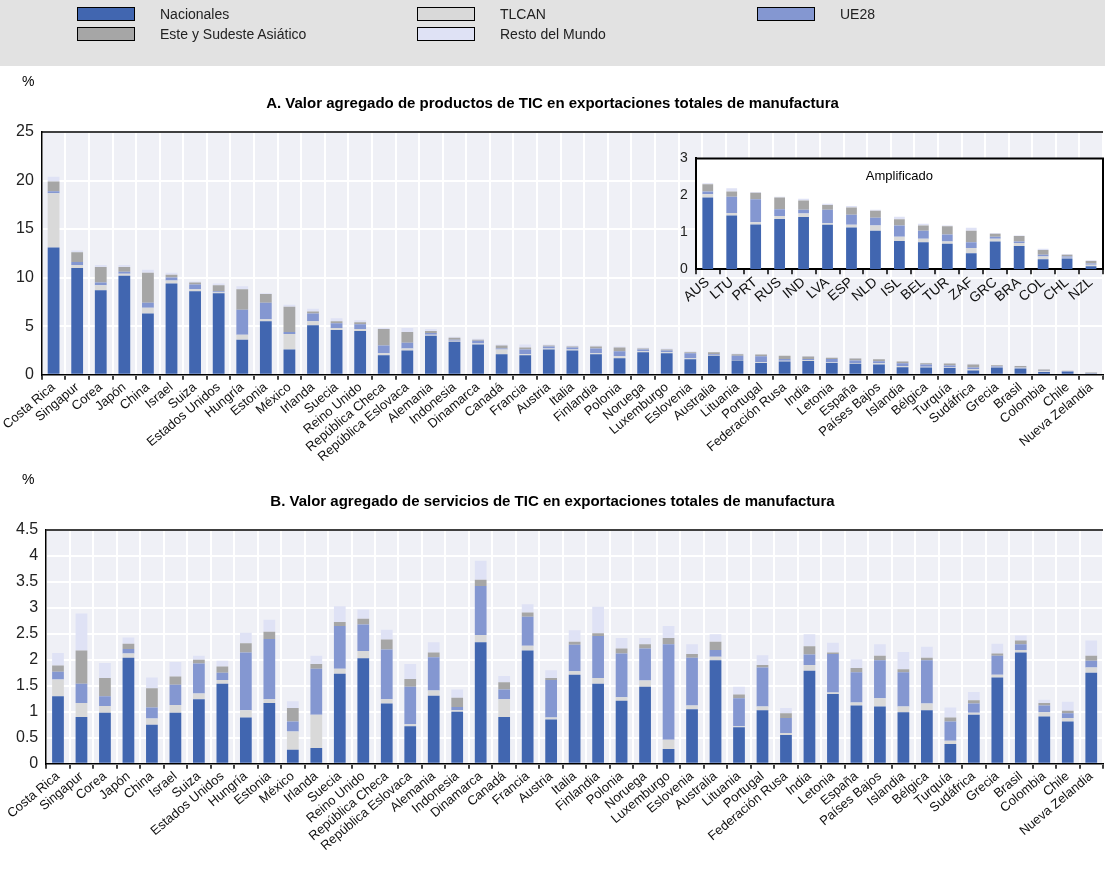 This screenshot has height=878, width=1105. What do you see at coordinates (27, 633) in the screenshot?
I see `y-tick-label: 2.5` at bounding box center [27, 633].